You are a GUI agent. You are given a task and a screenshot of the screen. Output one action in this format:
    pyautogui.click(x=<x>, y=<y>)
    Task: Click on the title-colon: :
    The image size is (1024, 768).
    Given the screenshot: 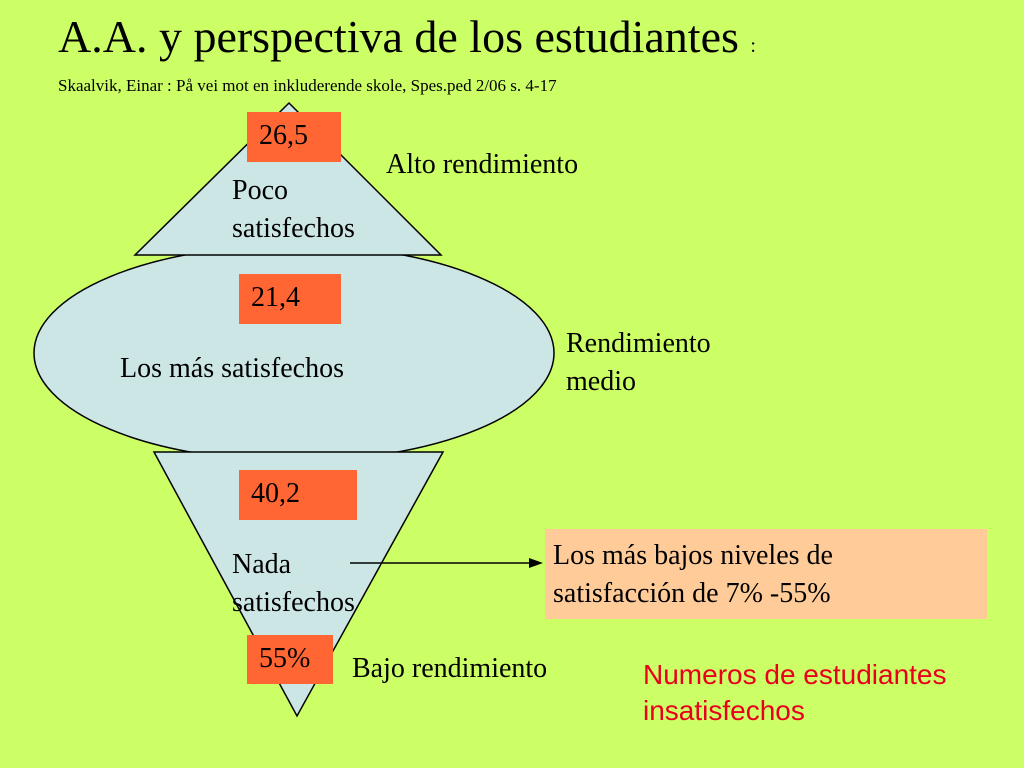 What is the action you would take?
    pyautogui.click(x=753, y=46)
    